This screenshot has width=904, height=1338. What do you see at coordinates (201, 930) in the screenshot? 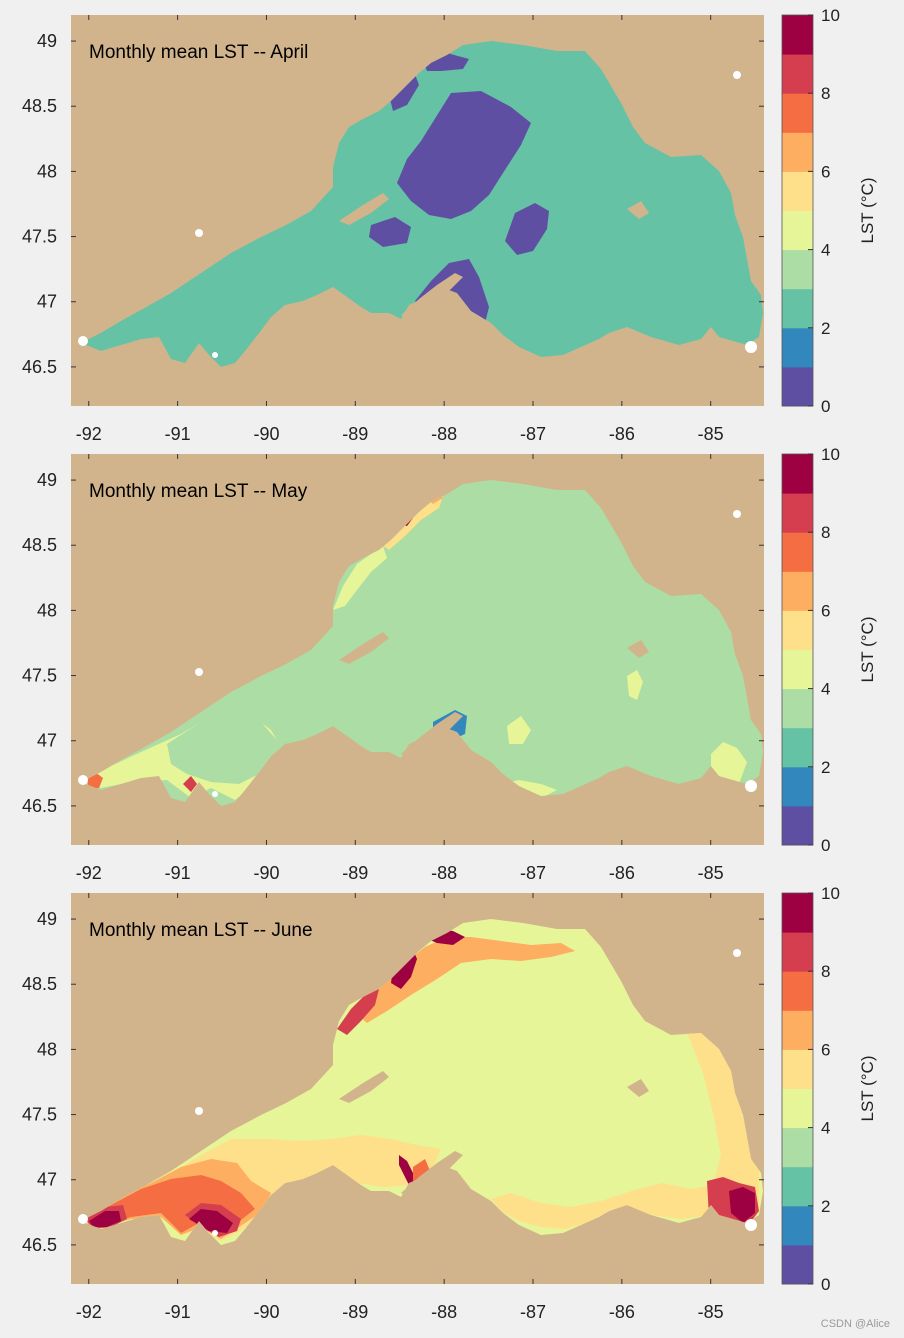
I see `panel-title: Monthly mean LST -- June` at bounding box center [201, 930].